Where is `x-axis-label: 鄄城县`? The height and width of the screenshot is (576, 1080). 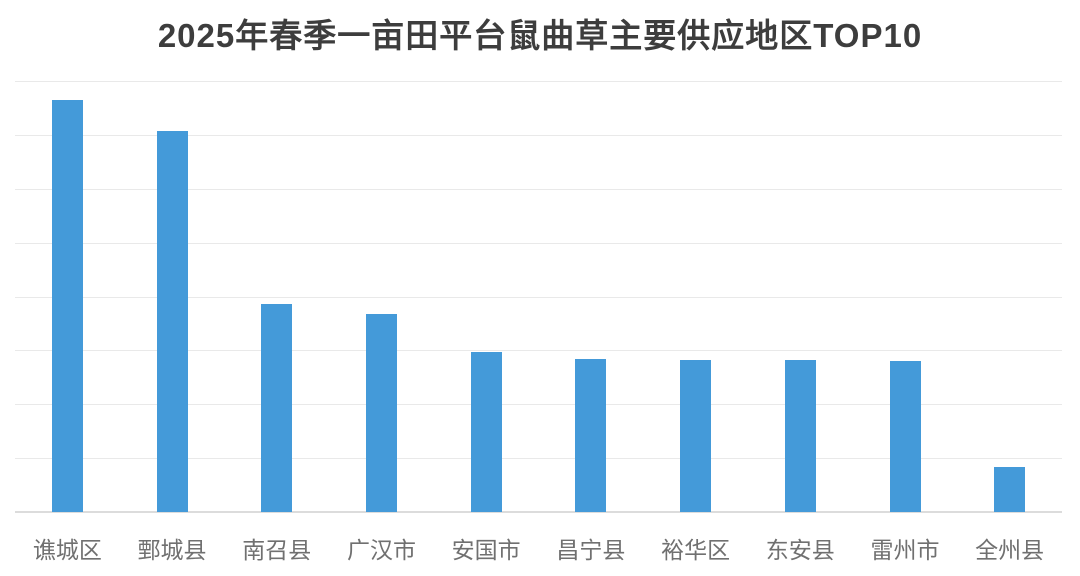 x-axis-label: 鄄城县 is located at coordinates (172, 550).